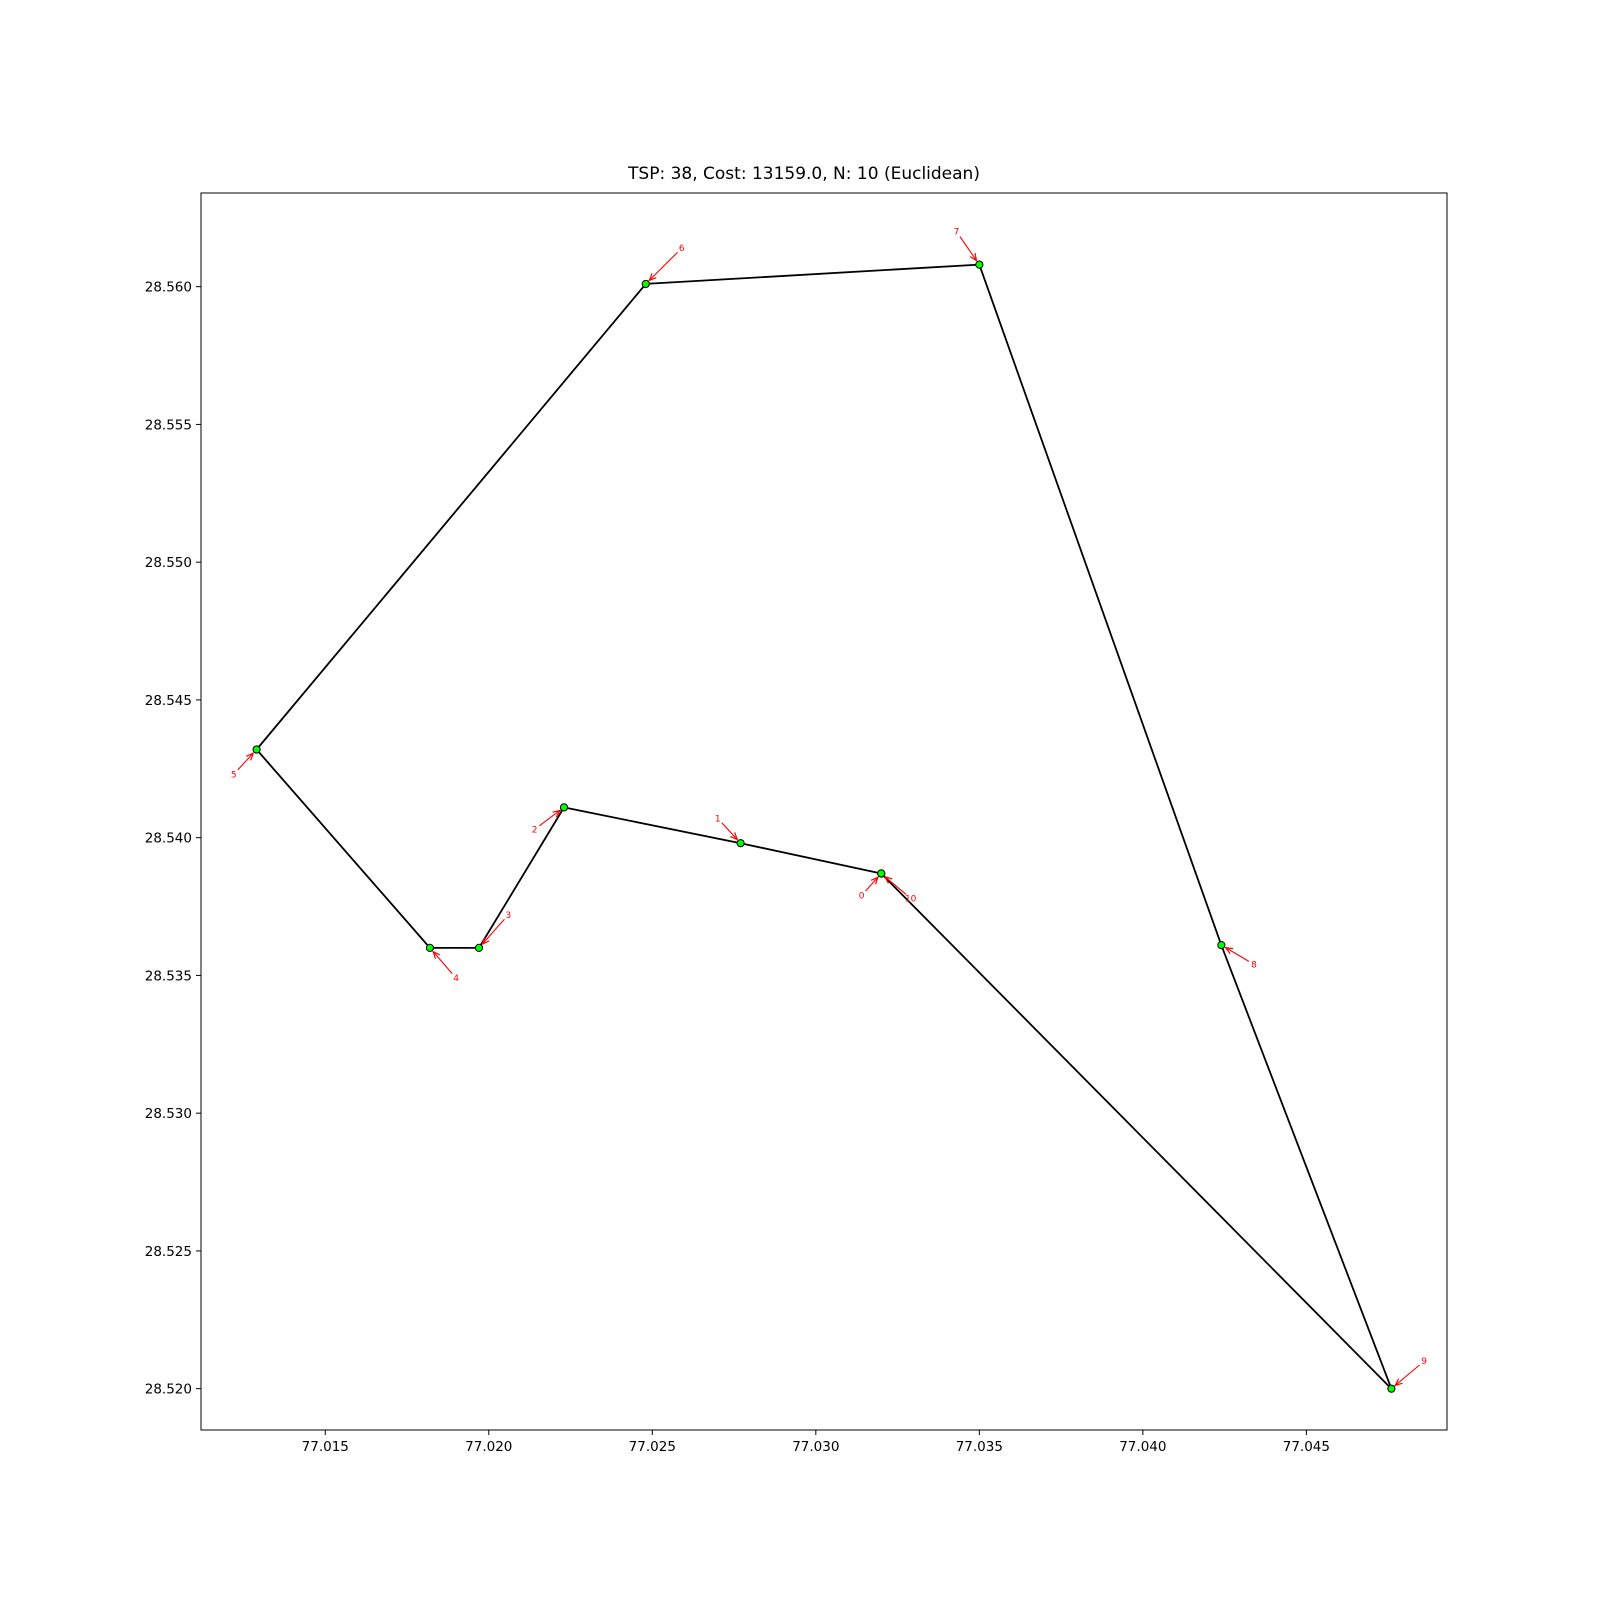 The image size is (1600, 1600). What do you see at coordinates (168, 839) in the screenshot?
I see `y-tick-label: 28.540` at bounding box center [168, 839].